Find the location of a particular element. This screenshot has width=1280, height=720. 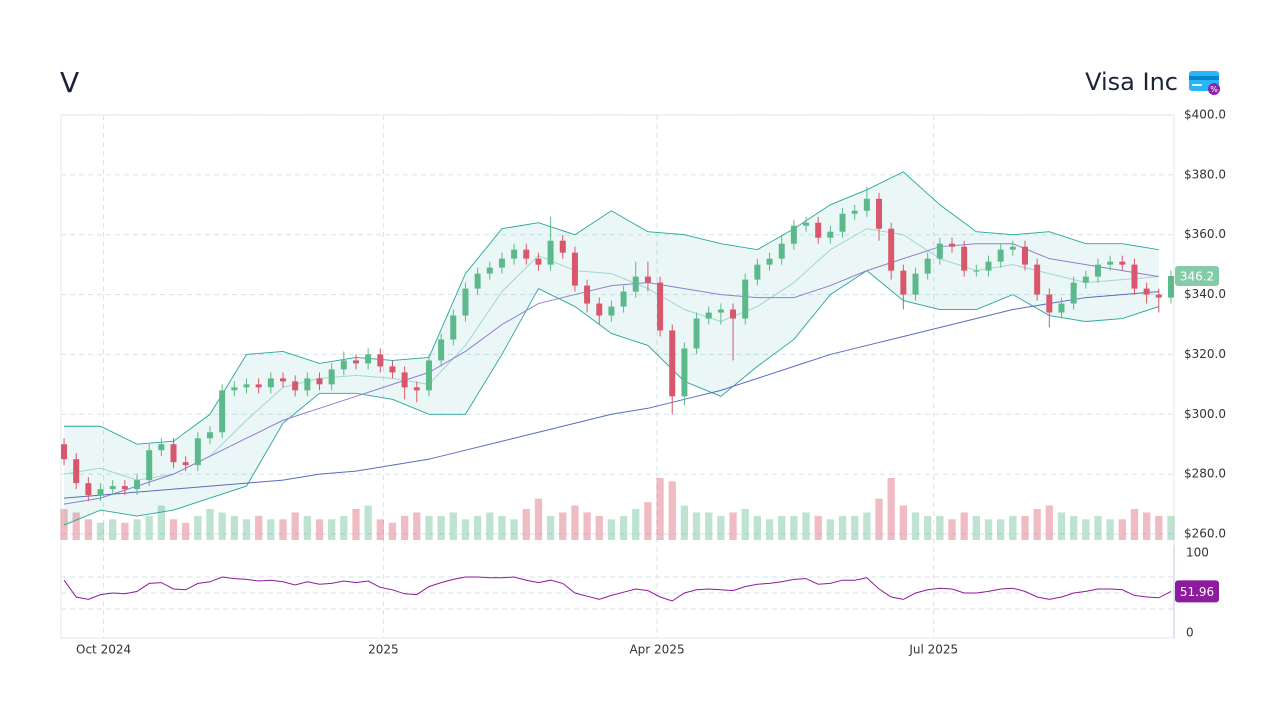

last-price-tag is located at coordinates (1197, 276).